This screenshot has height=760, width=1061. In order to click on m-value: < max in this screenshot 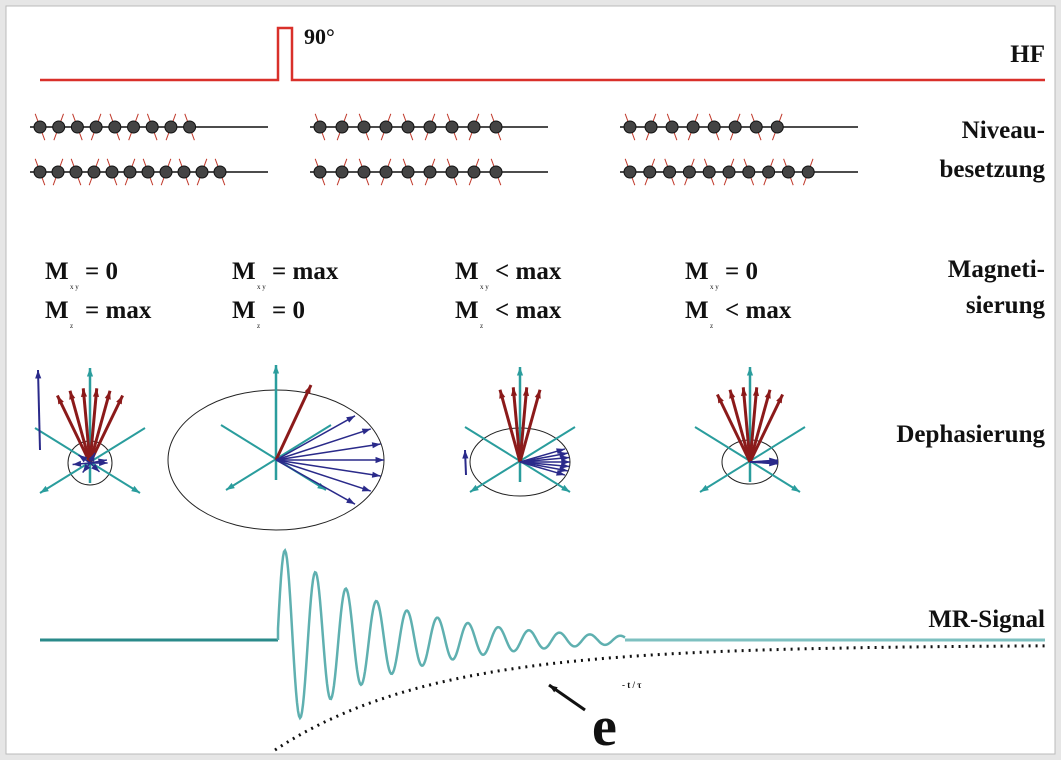, I will do `click(528, 271)`.